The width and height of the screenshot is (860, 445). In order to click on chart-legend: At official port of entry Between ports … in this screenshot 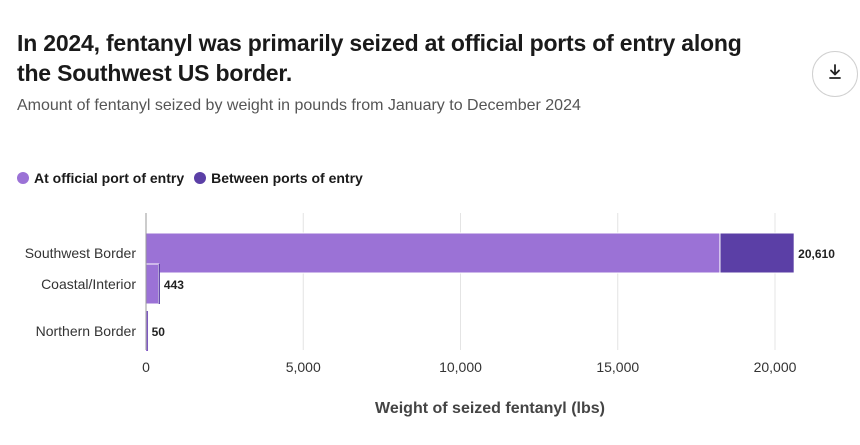, I will do `click(195, 178)`.